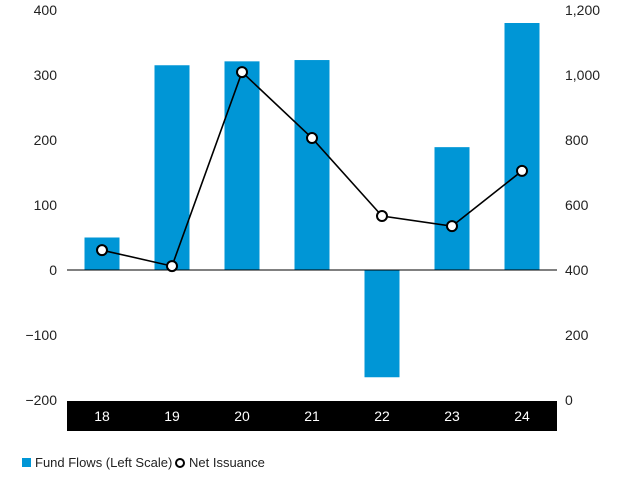  What do you see at coordinates (180, 463) in the screenshot?
I see `legend-line-marker` at bounding box center [180, 463].